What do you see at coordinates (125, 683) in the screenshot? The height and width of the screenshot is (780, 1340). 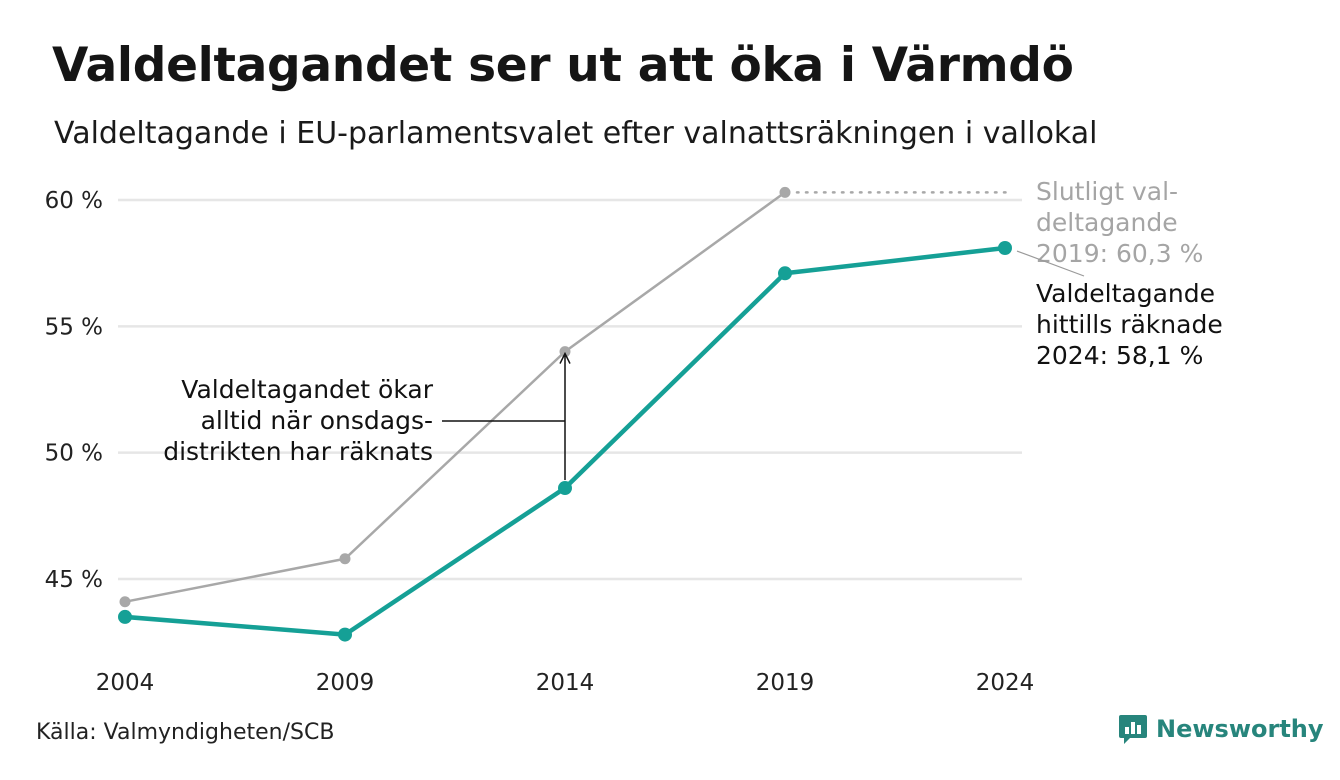 I see `x-tick-label: 2004` at bounding box center [125, 683].